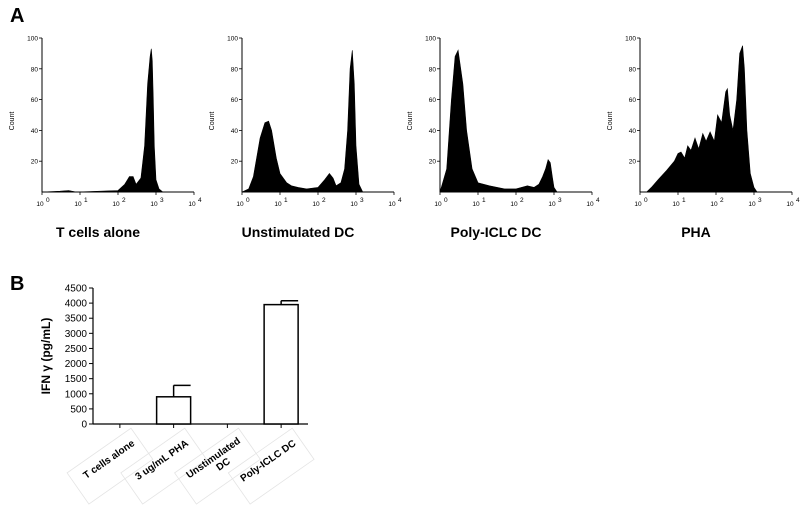  I want to click on histogram-title: PHA, so click(696, 232).